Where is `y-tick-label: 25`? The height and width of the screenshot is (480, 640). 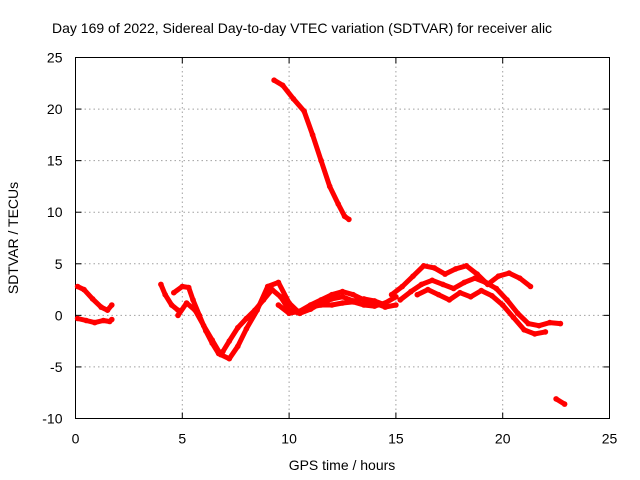
y-tick-label: 25 is located at coordinates (55, 58).